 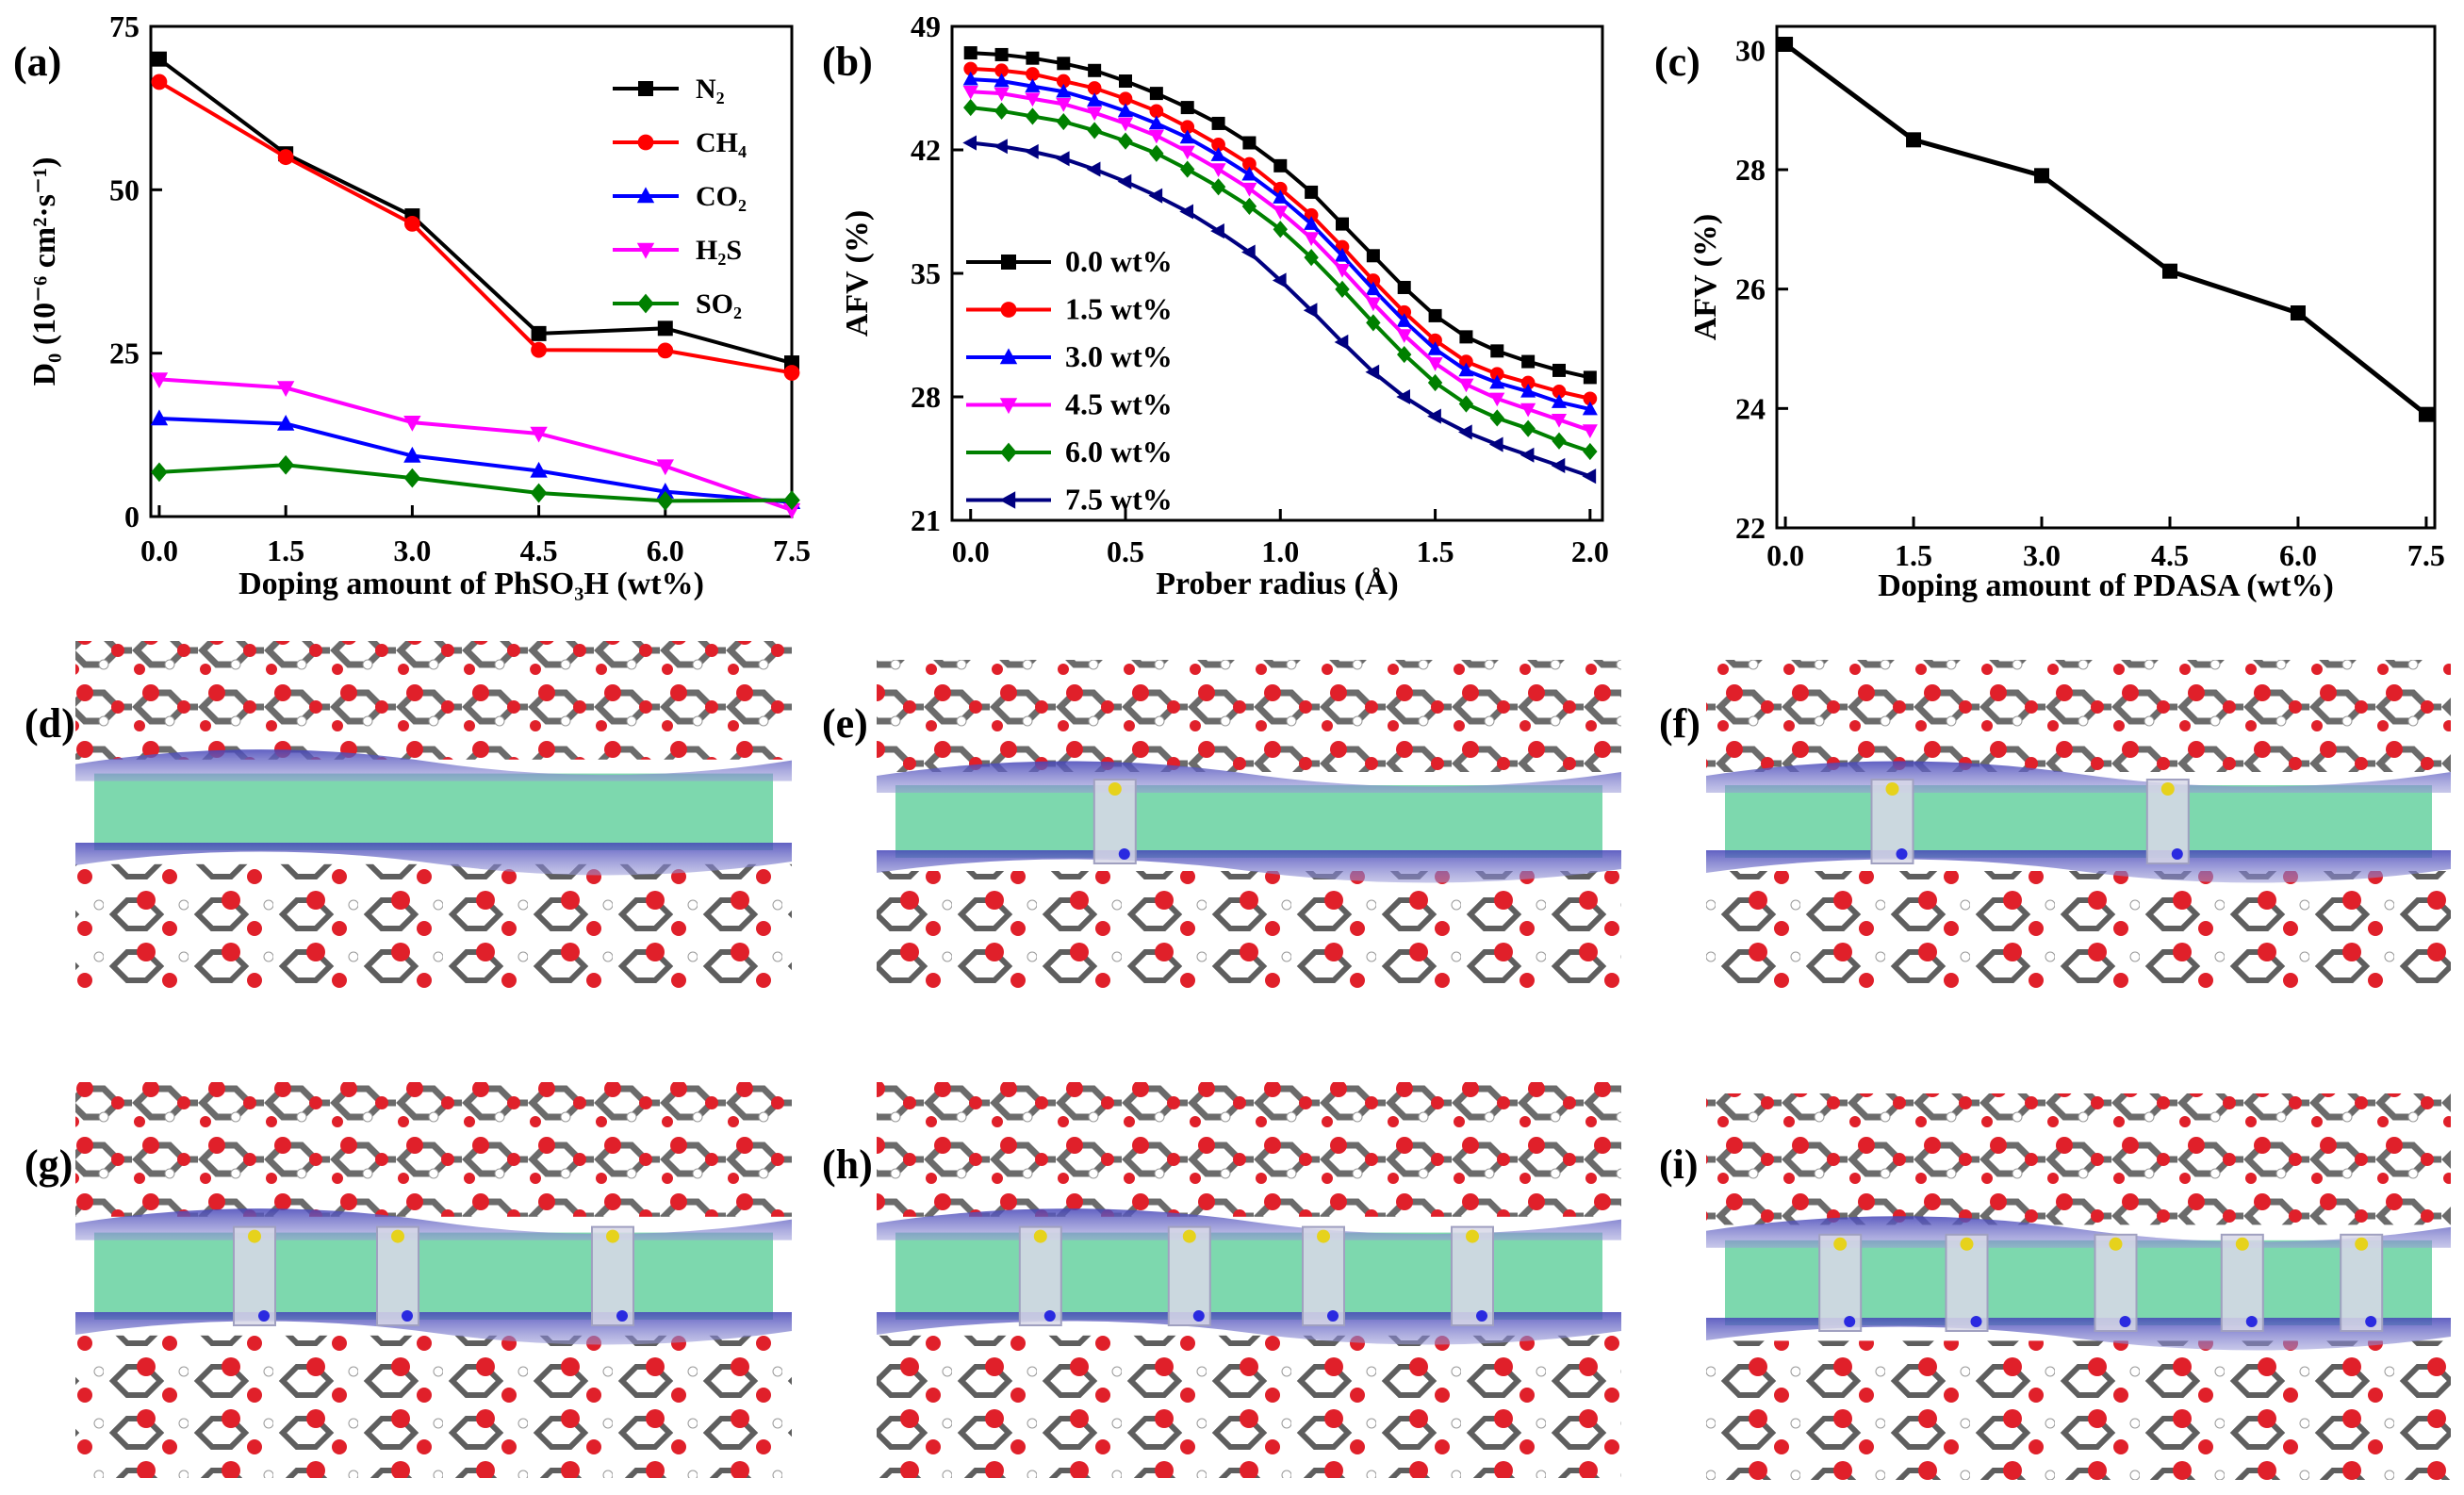 I want to click on x-axis-title: Doping amount of PhSO₃H (wt%), so click(x=471, y=584).